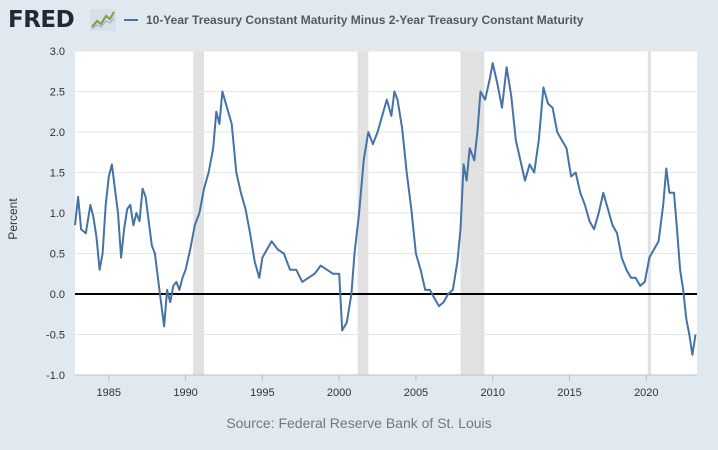 This screenshot has width=718, height=450. Describe the element at coordinates (55, 336) in the screenshot. I see `y-tick-label: -0.5` at that location.